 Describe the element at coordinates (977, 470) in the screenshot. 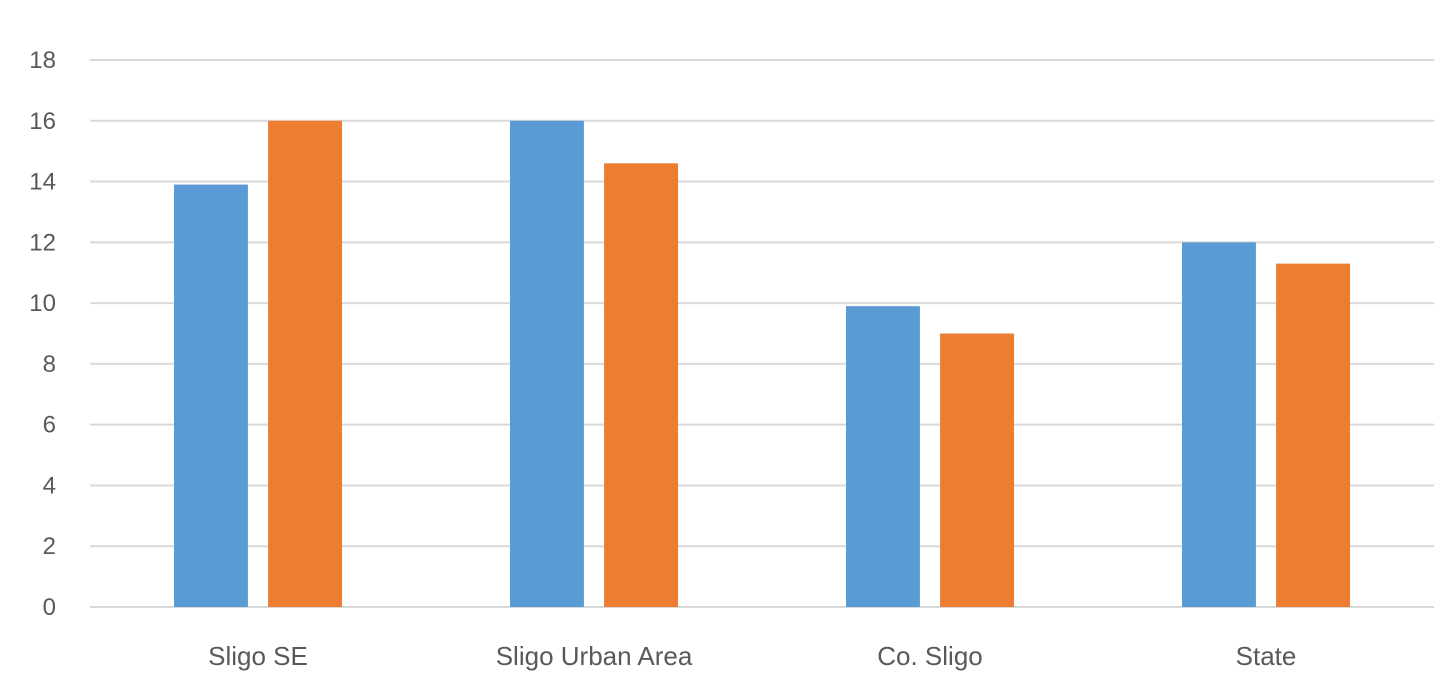

I see `bar-series2-co-sligo` at that location.